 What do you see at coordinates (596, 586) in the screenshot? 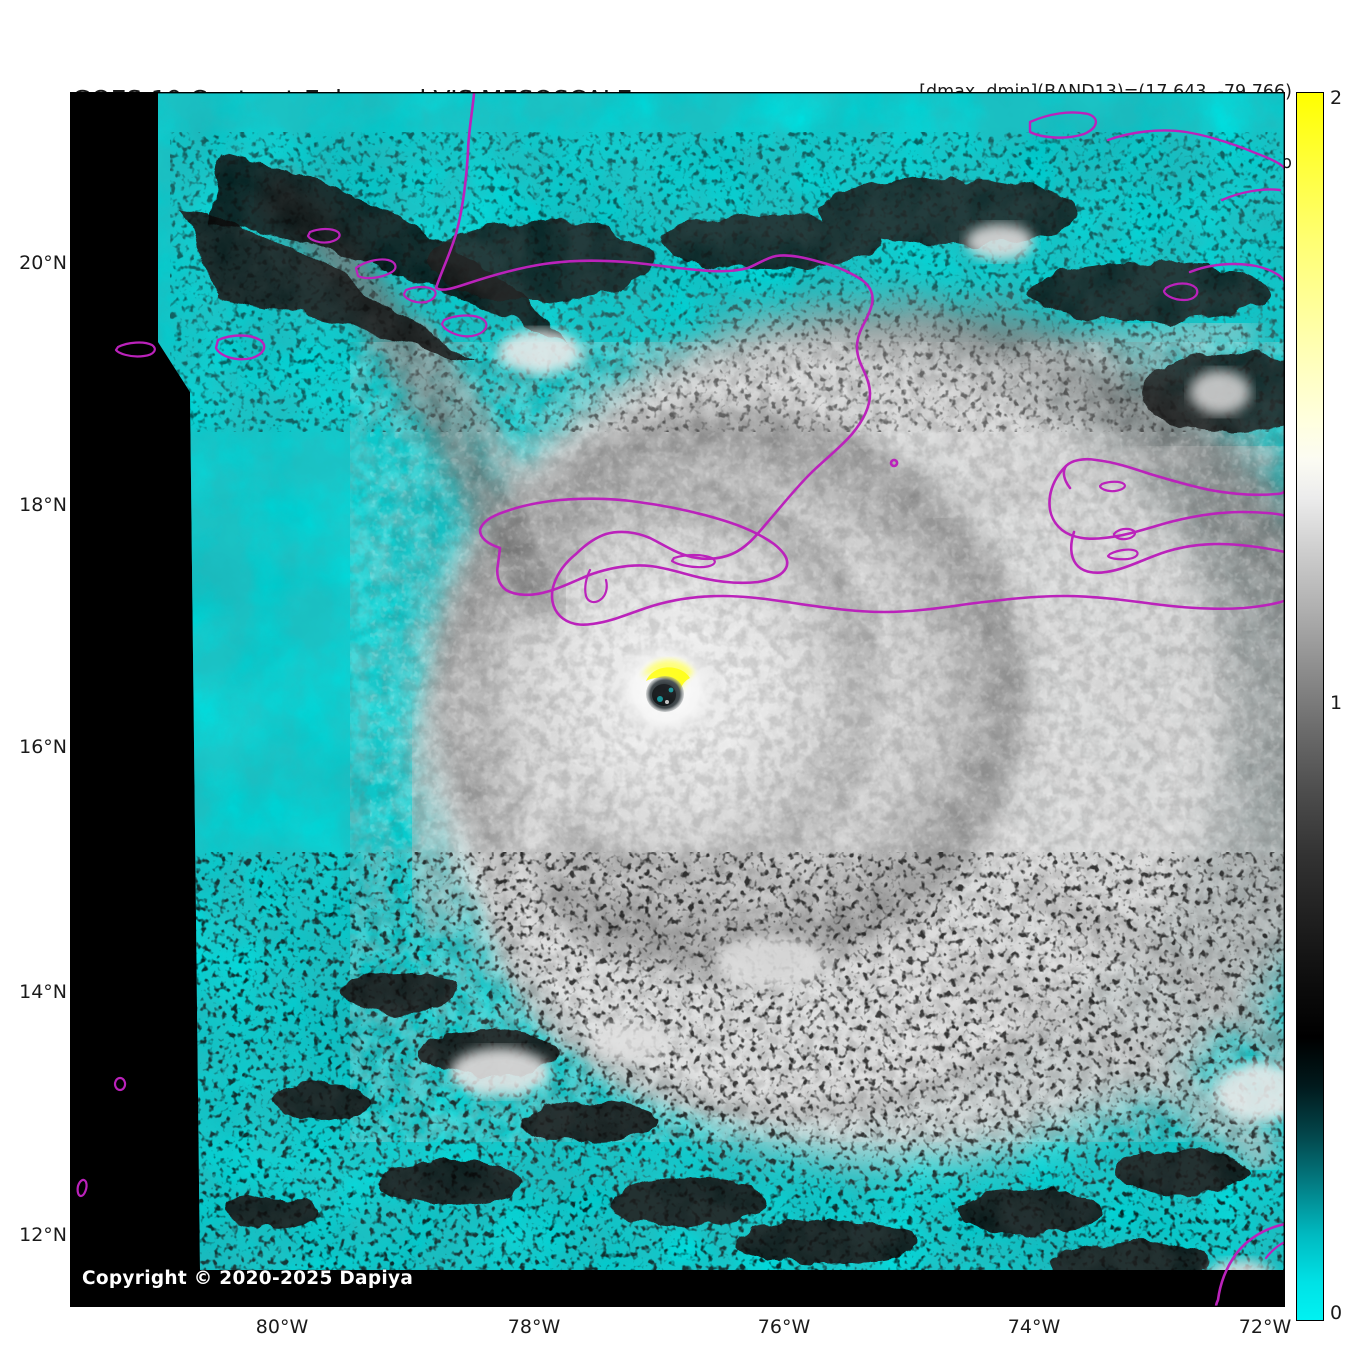
I see `jamaica-south-peninsula` at bounding box center [596, 586].